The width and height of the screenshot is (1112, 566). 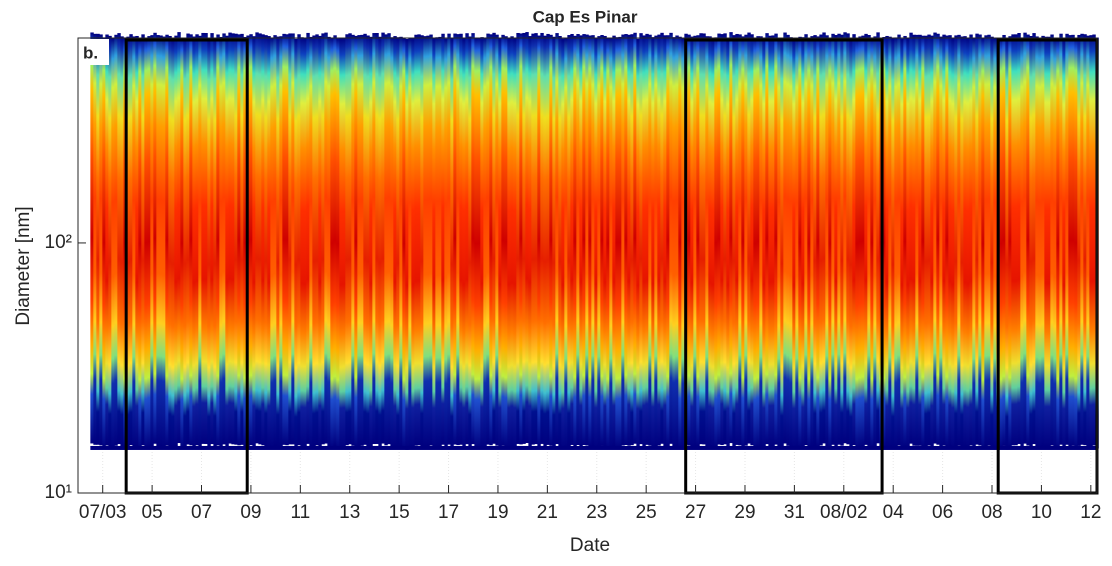 I want to click on x-tick-label: 29, so click(x=744, y=512).